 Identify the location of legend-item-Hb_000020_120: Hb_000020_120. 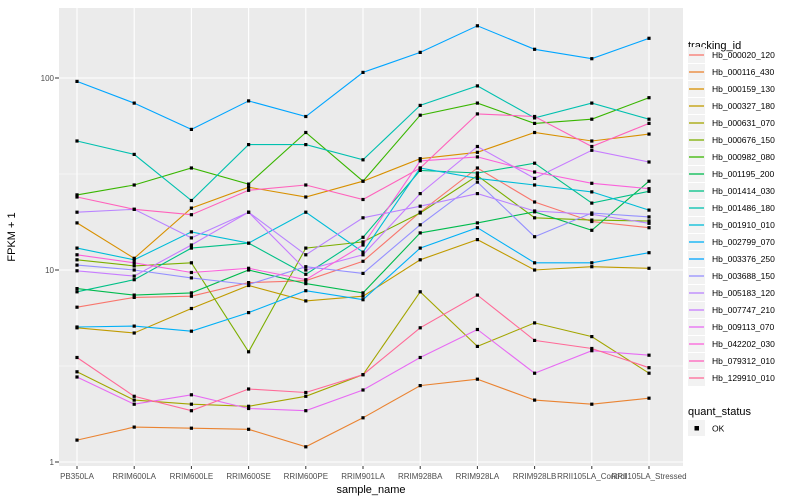
(731, 55).